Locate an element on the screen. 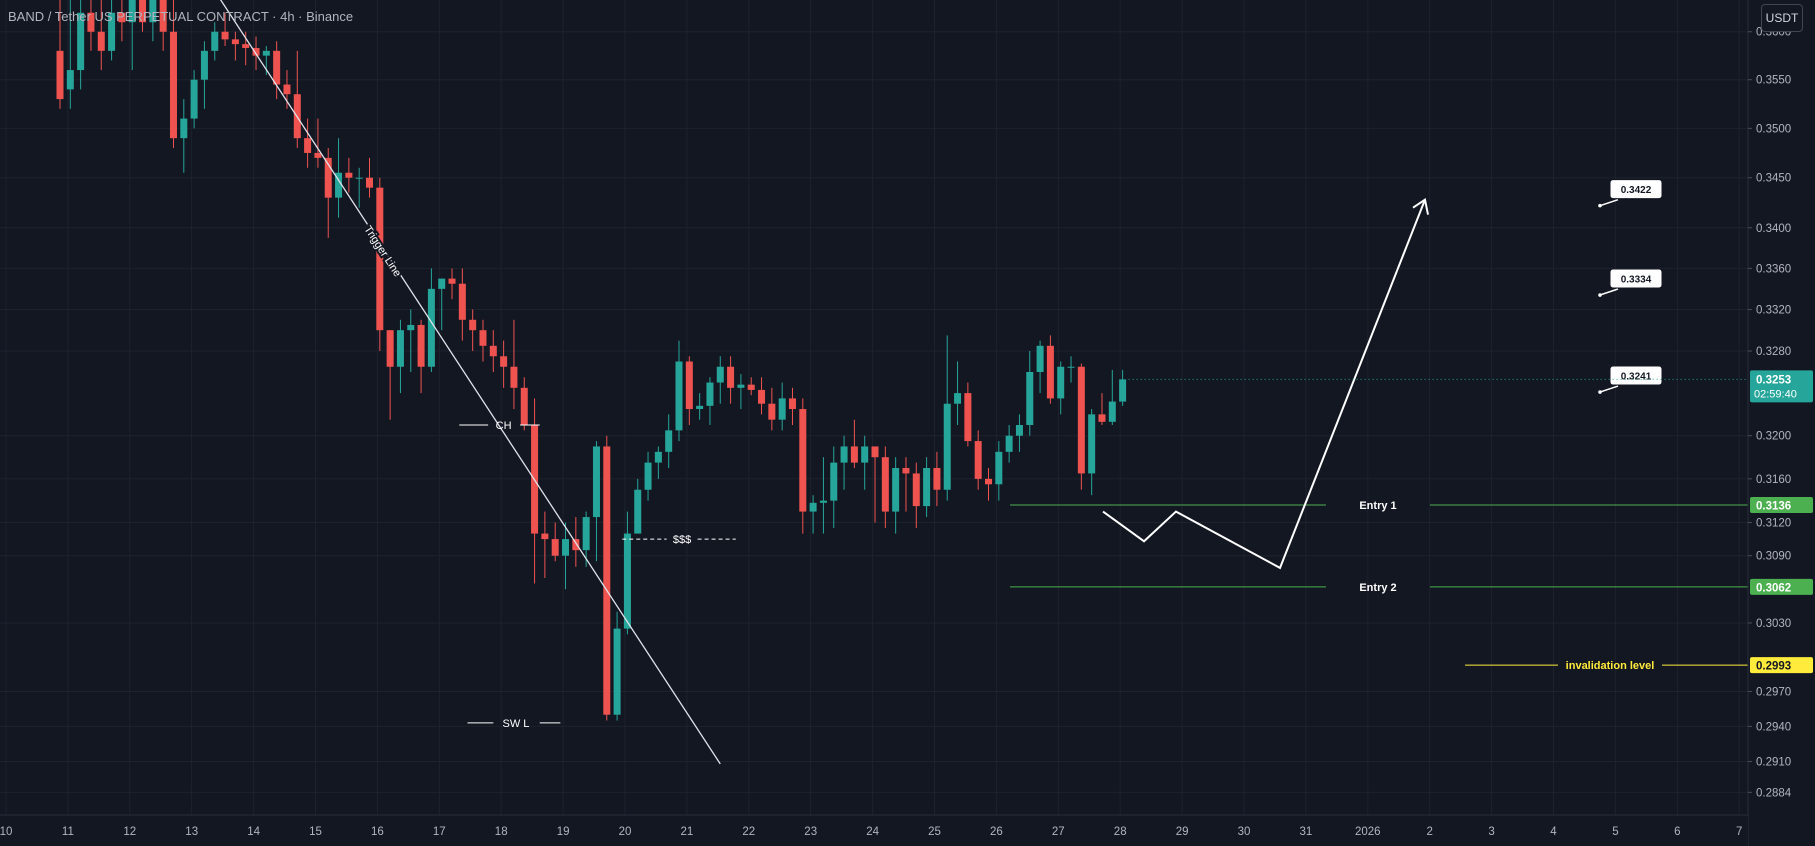  time-tick-label: 17 is located at coordinates (439, 832).